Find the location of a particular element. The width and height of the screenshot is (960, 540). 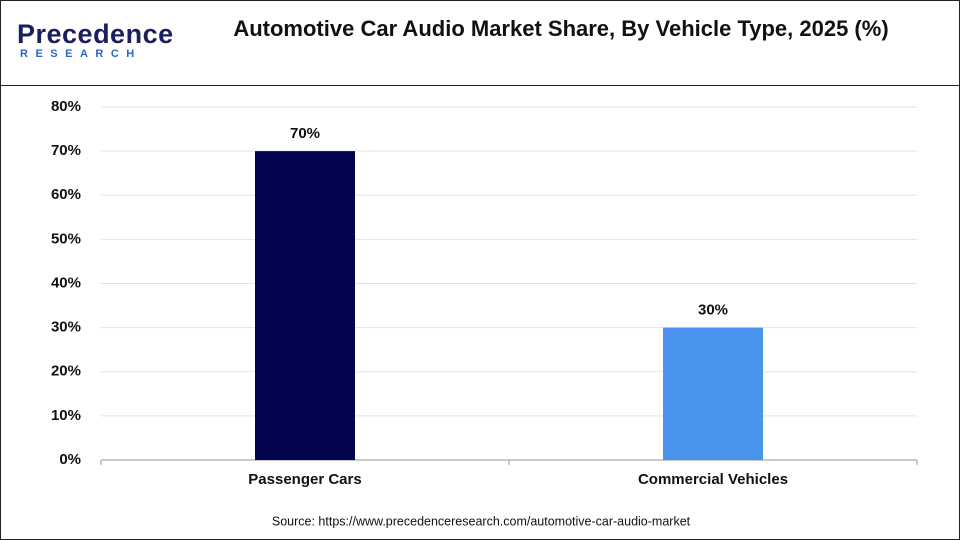

value-label: 70% is located at coordinates (305, 133).